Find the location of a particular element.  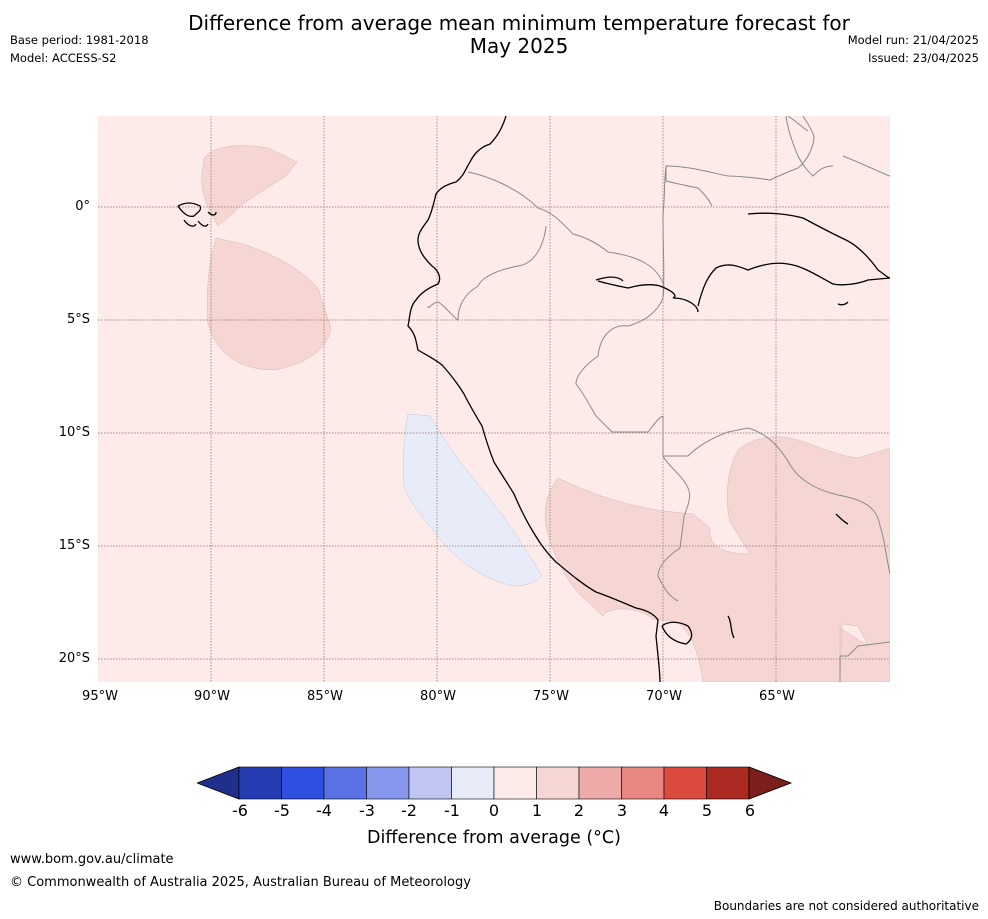

footer-url: www.bom.gov.au/climate is located at coordinates (92, 859).